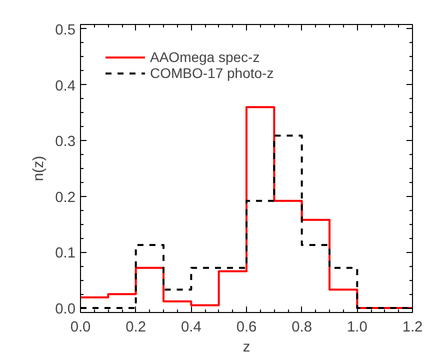  What do you see at coordinates (65, 86) in the screenshot?
I see `y-tick-label: 0.4` at bounding box center [65, 86].